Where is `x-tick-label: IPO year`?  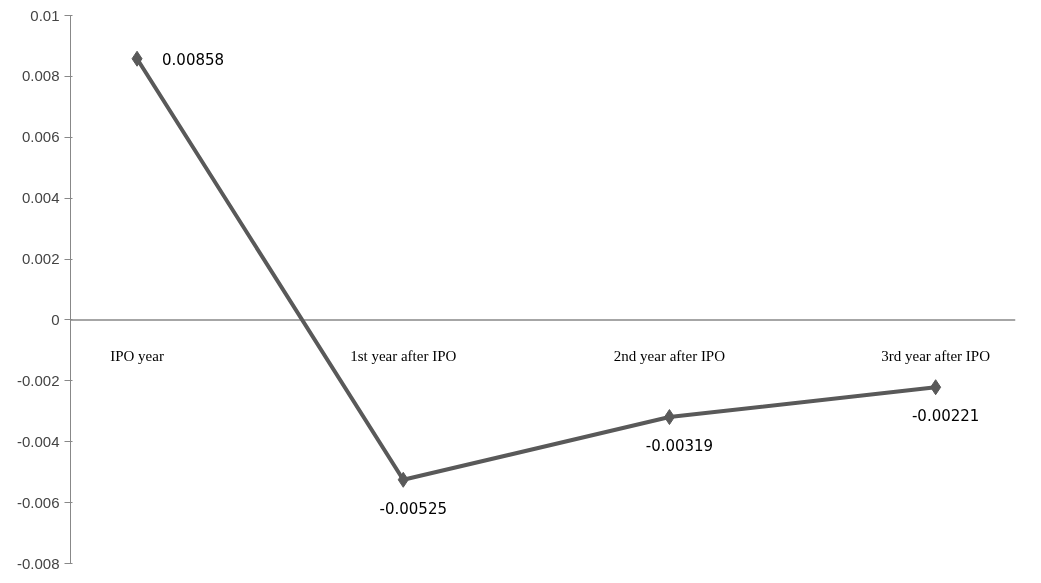 x-tick-label: IPO year is located at coordinates (137, 355).